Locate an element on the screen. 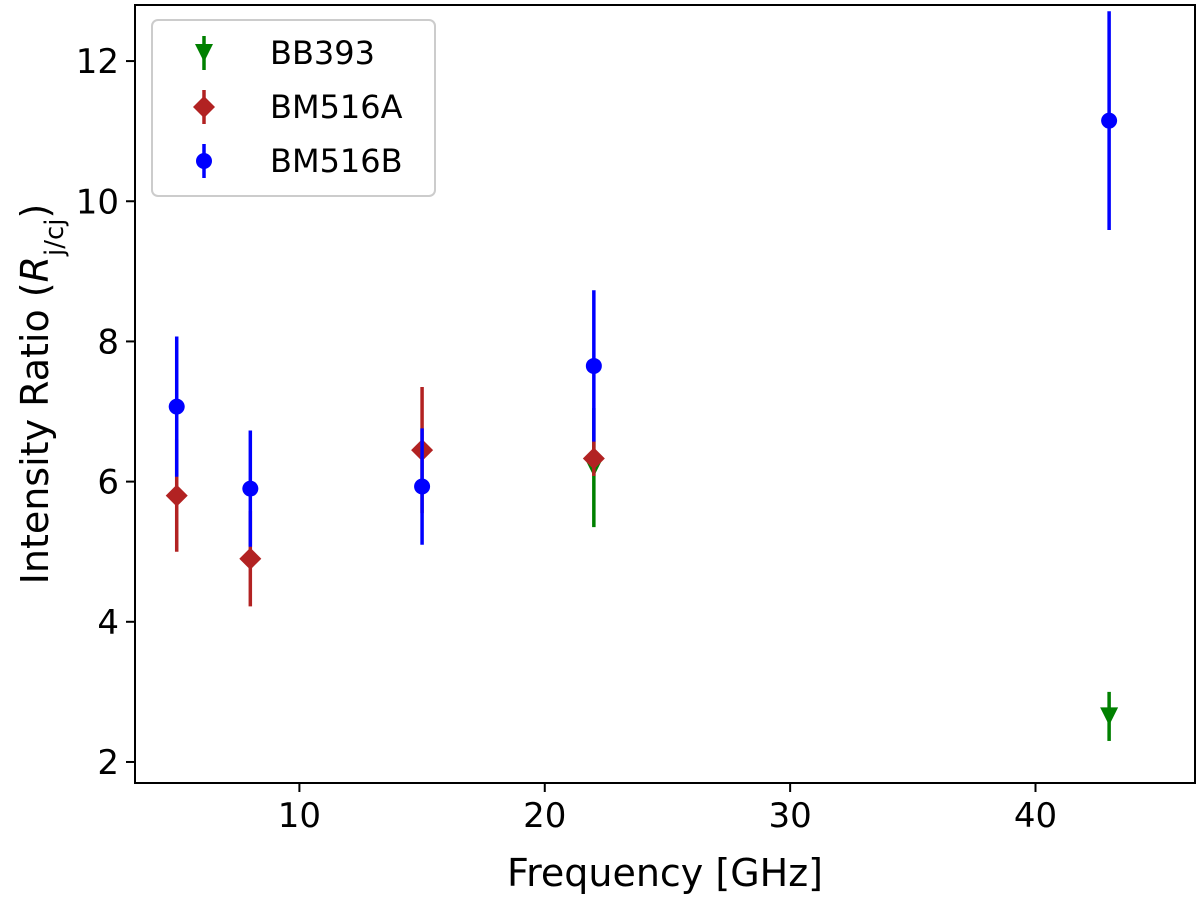 This screenshot has width=1200, height=898. legend-label: BM516B is located at coordinates (336, 161).